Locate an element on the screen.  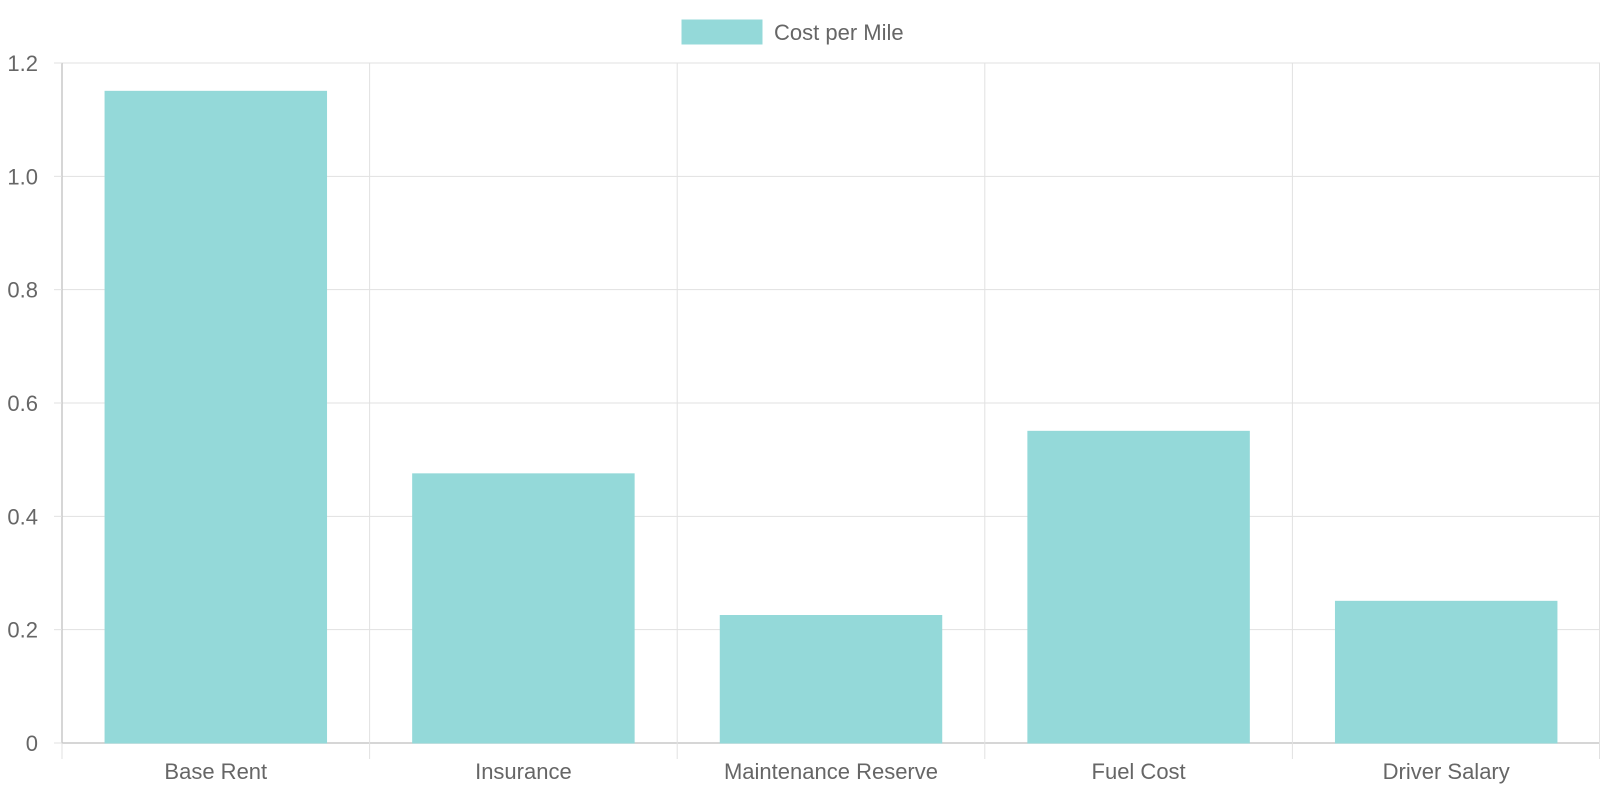
x-tick-label: Maintenance Reserve is located at coordinates (831, 771).